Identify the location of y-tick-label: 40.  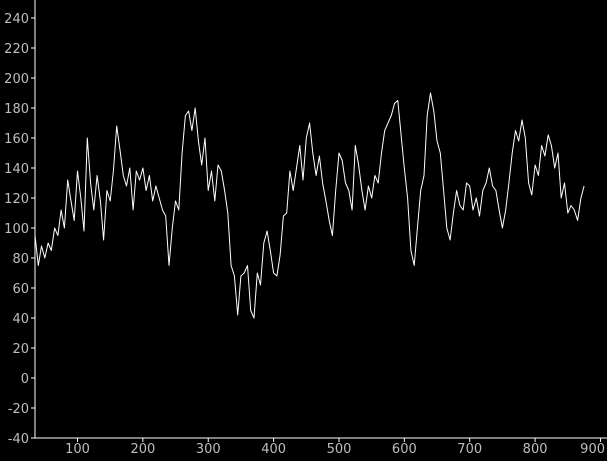
(20, 319).